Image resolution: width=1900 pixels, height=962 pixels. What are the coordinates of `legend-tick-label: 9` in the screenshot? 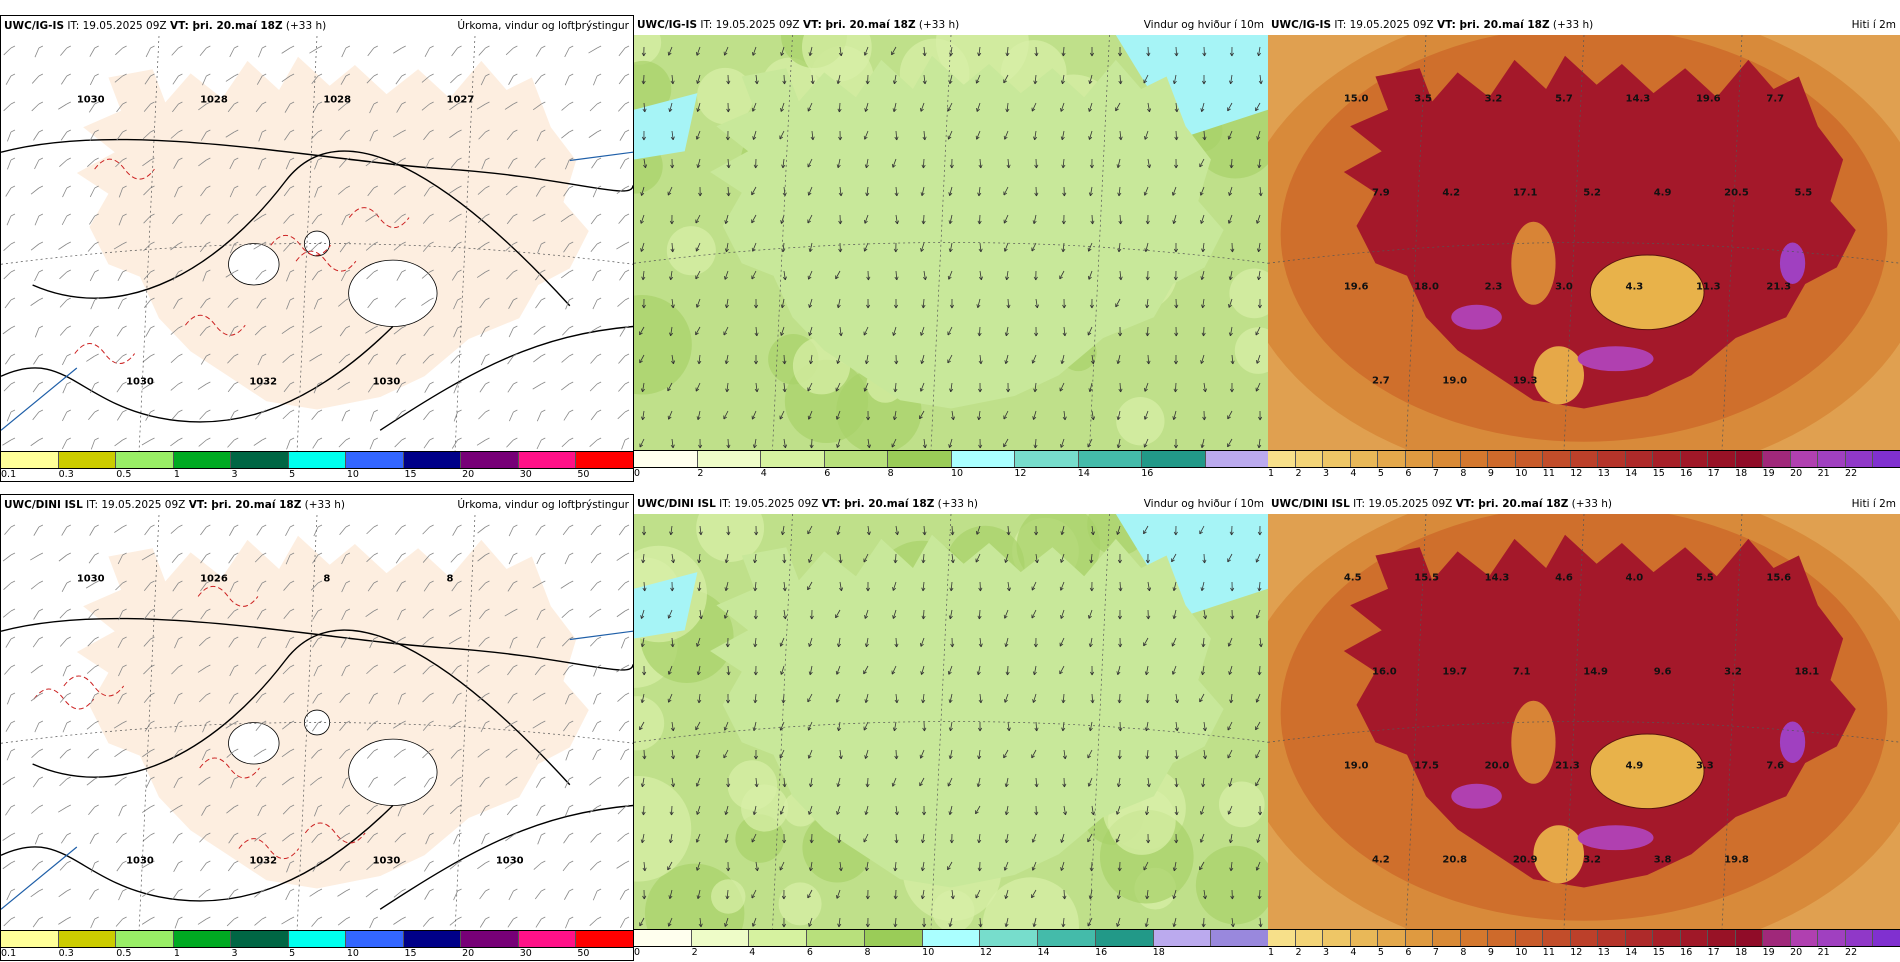 It's located at (1491, 473).